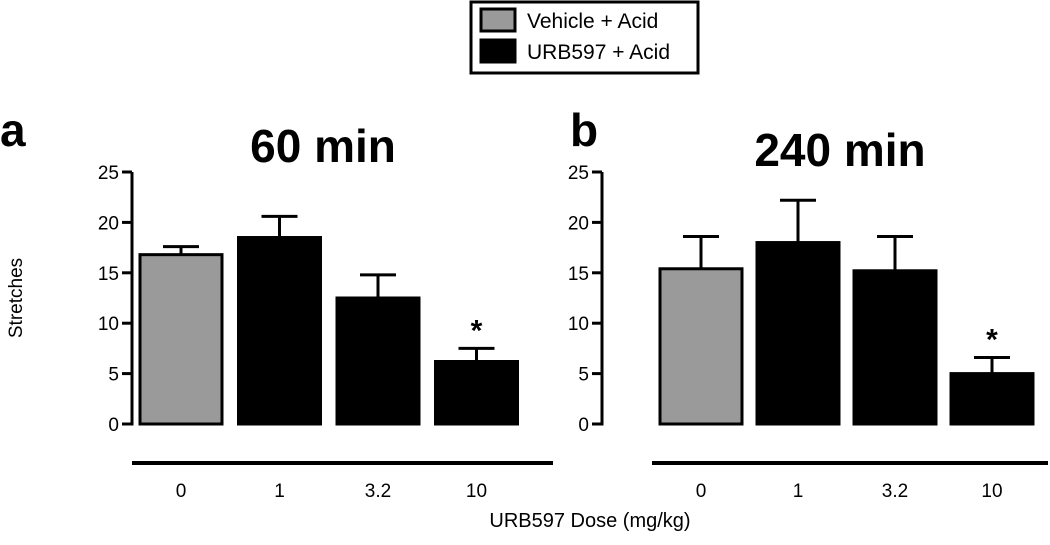  What do you see at coordinates (839, 150) in the screenshot?
I see `panel-title: 240 min` at bounding box center [839, 150].